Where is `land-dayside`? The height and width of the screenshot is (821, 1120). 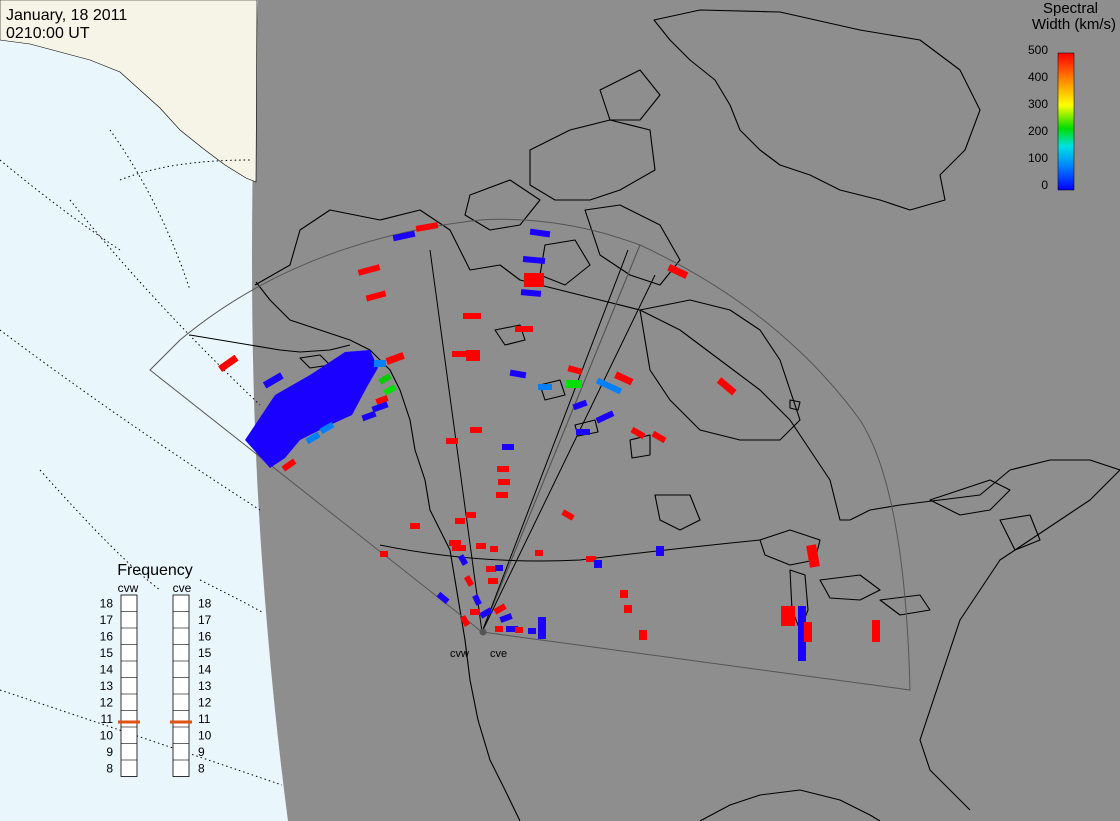
land-dayside is located at coordinates (129, 91).